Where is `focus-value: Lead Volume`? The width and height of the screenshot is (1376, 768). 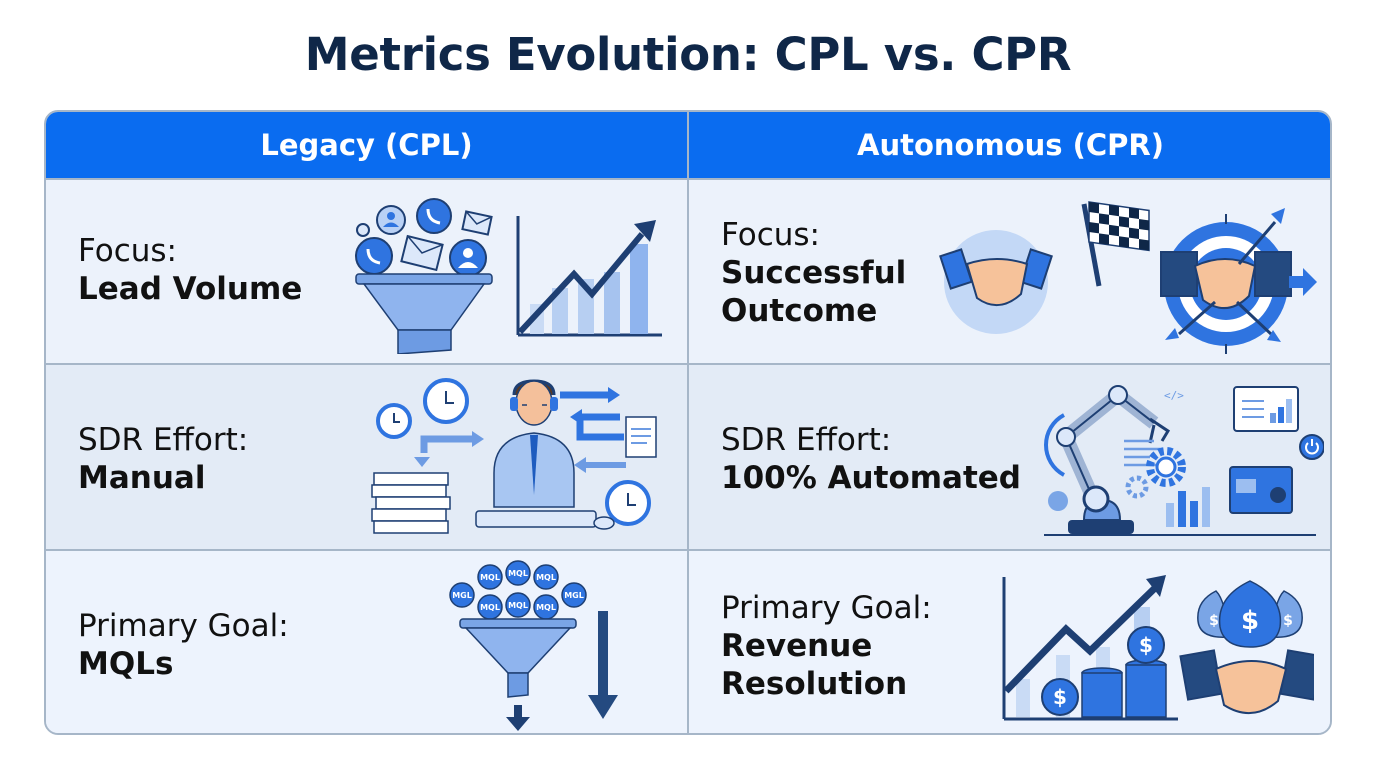
focus-value: Lead Volume is located at coordinates (190, 289).